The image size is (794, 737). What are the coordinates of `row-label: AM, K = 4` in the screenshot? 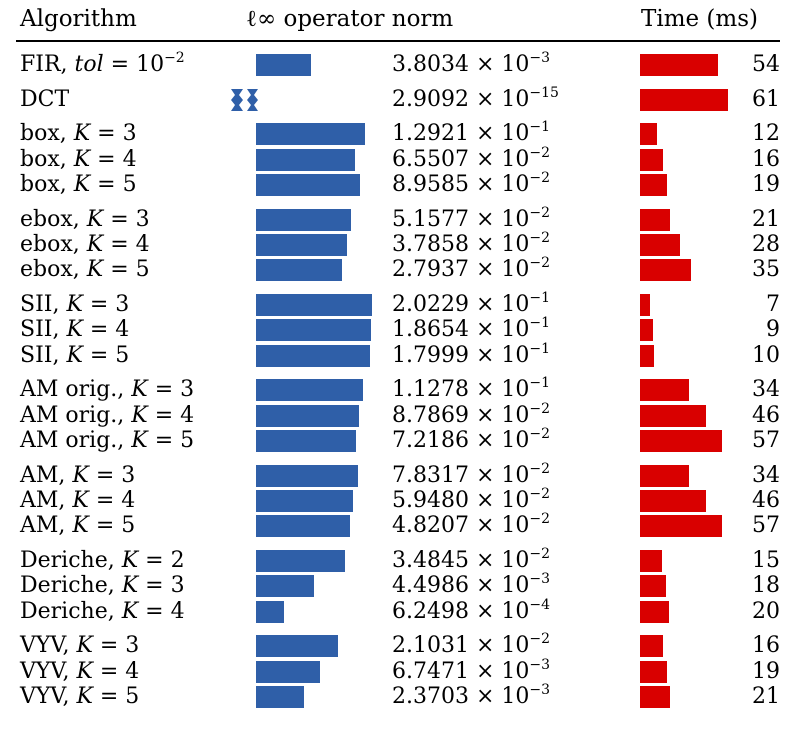 It's located at (78, 500).